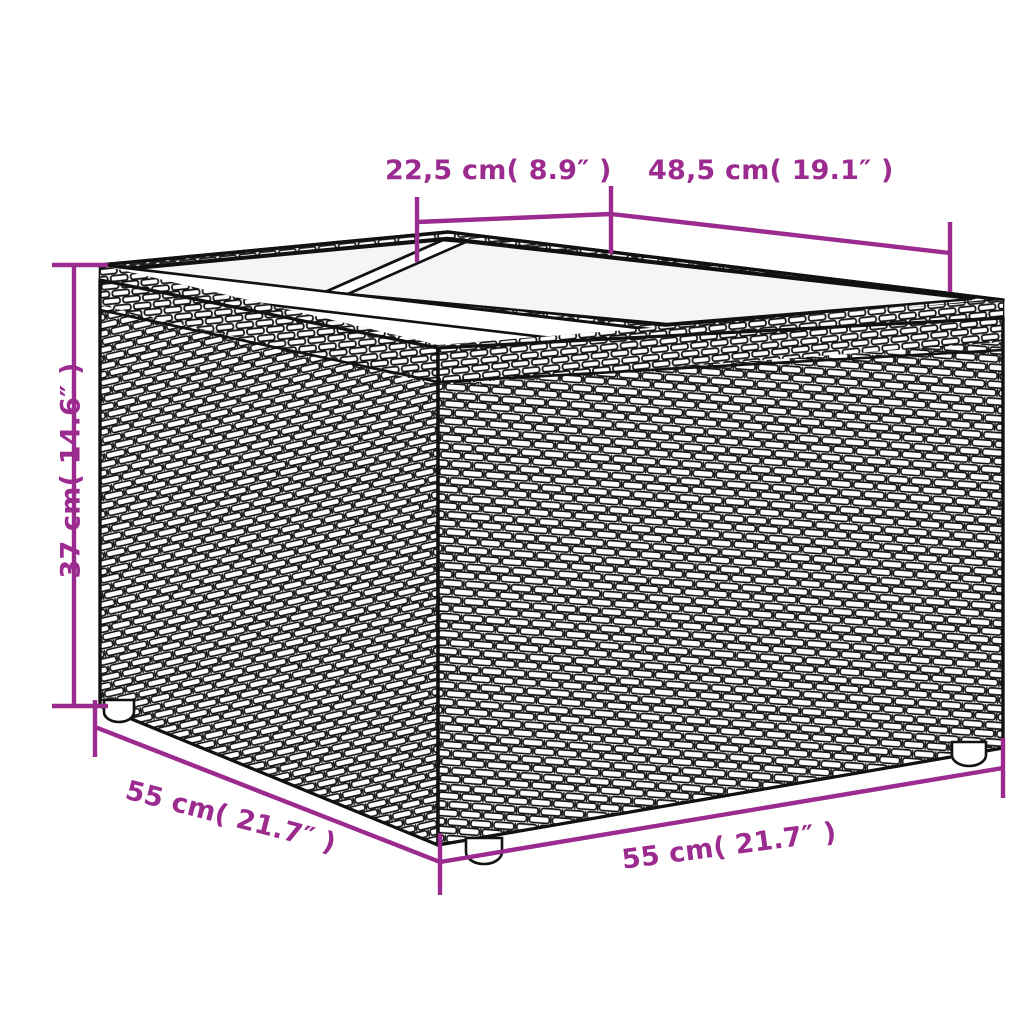  What do you see at coordinates (71, 470) in the screenshot?
I see `dimension-label-height: 37 cm( 14.6″ )` at bounding box center [71, 470].